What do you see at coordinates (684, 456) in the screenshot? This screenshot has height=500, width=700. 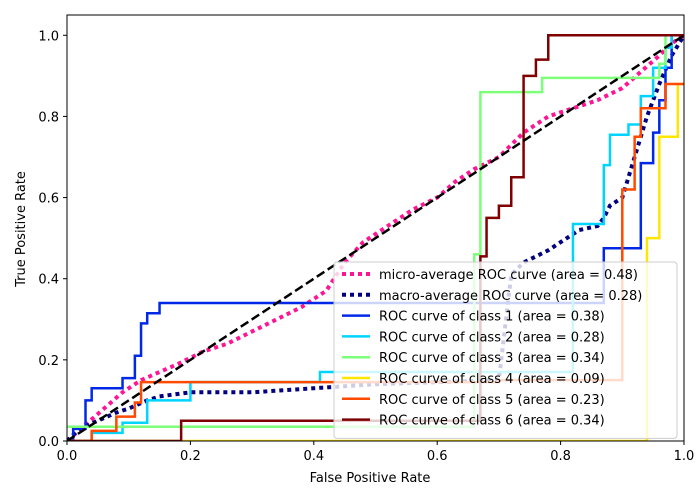 I see `x-tick-label: 1.0` at bounding box center [684, 456].